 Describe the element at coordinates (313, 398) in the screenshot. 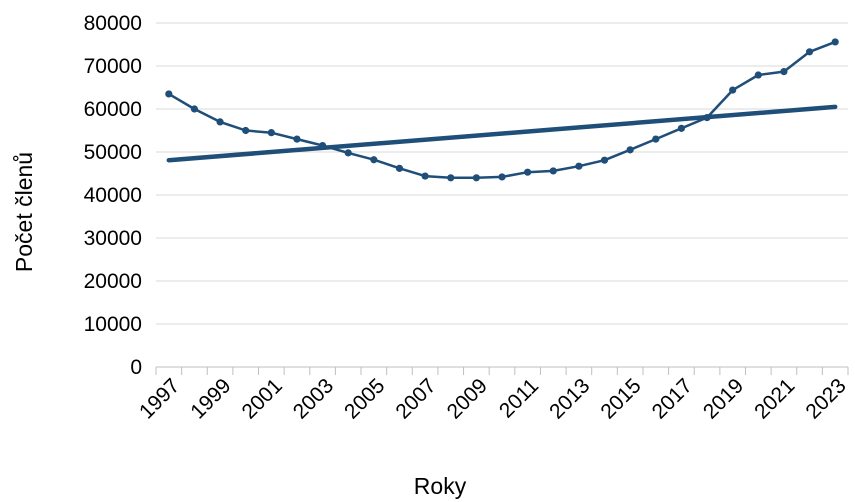

I see `x-tick-label: 2003` at that location.